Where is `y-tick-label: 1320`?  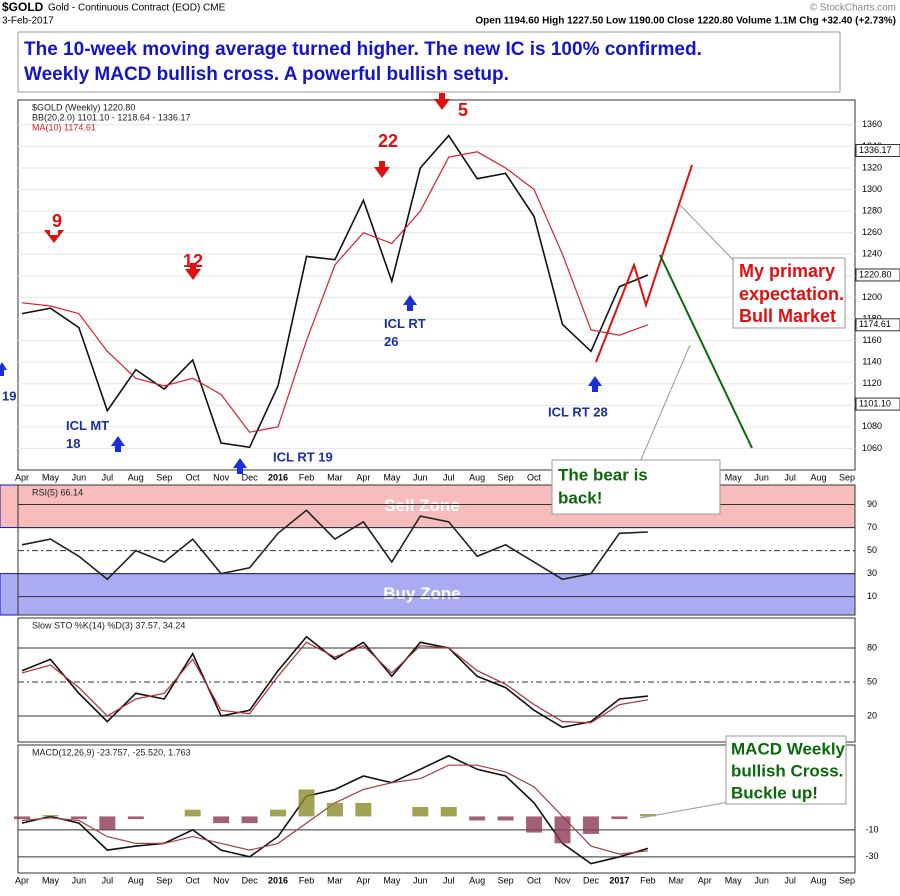 y-tick-label: 1320 is located at coordinates (872, 167).